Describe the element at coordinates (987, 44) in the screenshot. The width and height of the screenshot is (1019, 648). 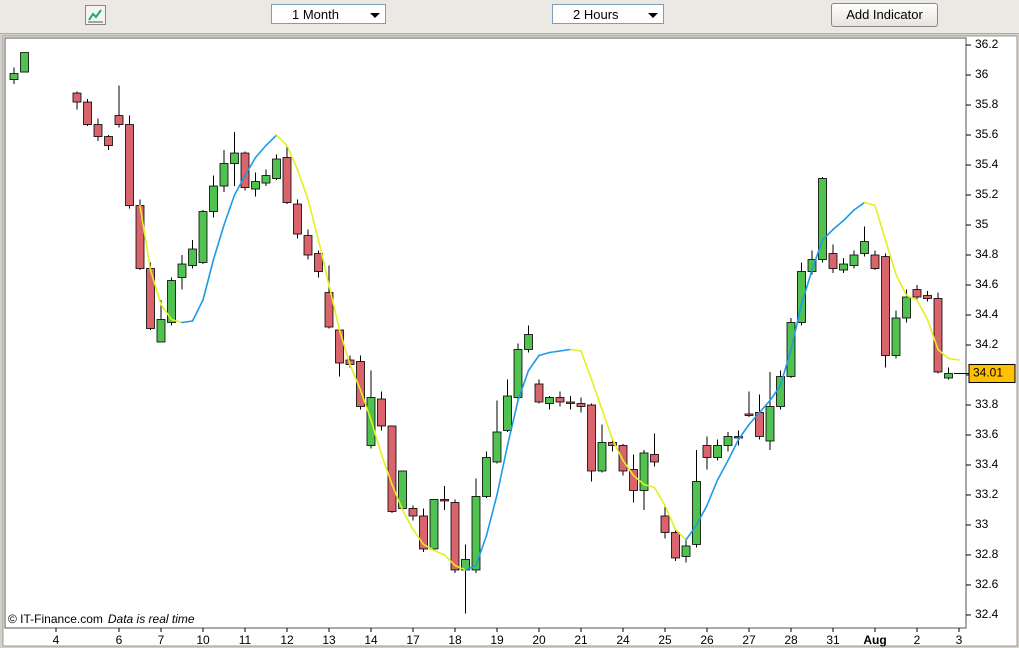
I see `y-tick-label: 36.2` at that location.